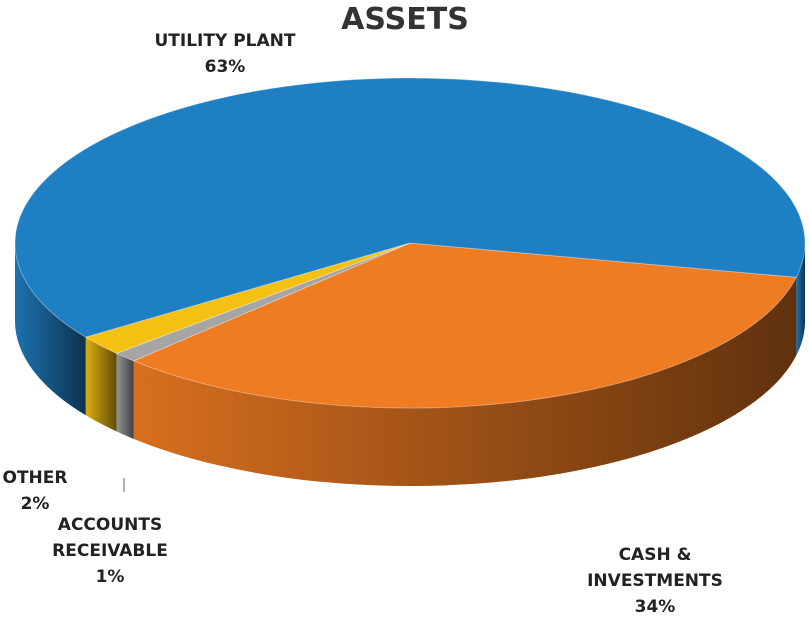  I want to click on value-label: 1%, so click(110, 577).